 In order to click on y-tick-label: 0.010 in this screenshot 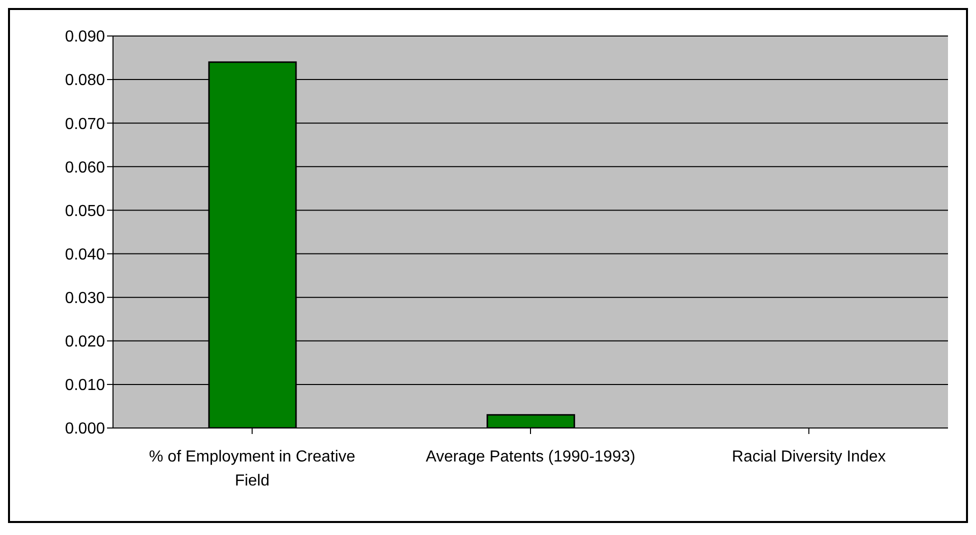, I will do `click(85, 385)`.